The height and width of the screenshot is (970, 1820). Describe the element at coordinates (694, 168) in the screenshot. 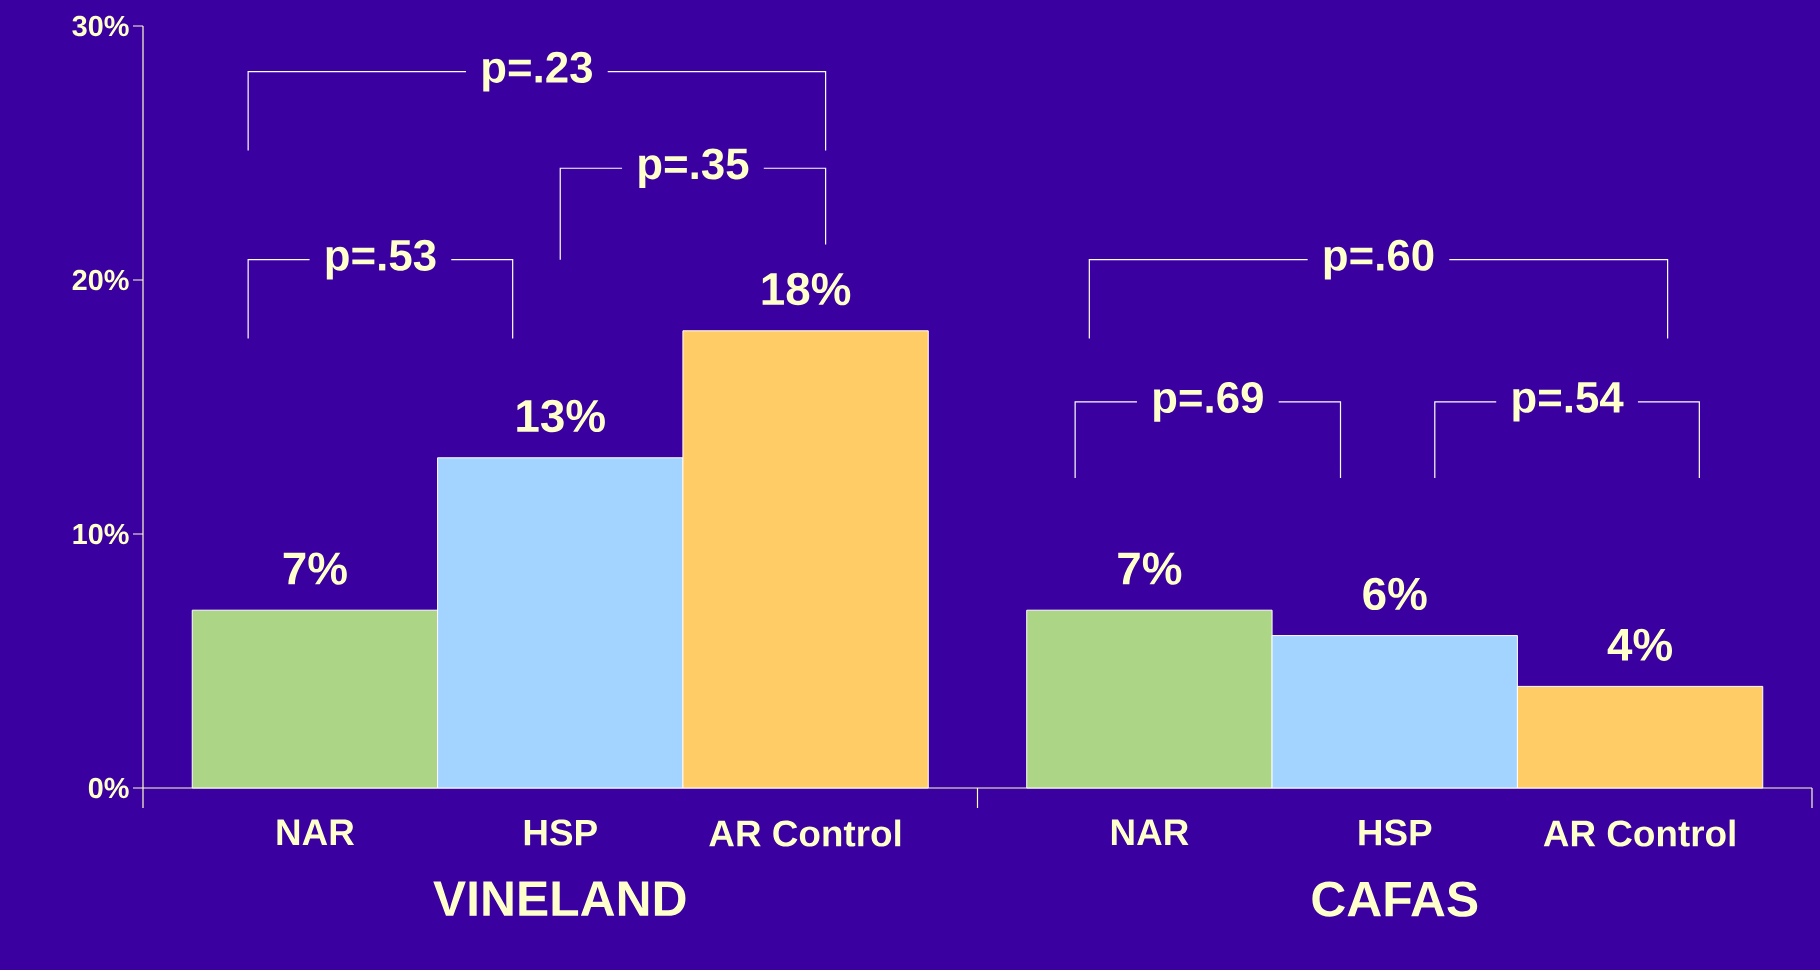

I see `annotation: p=.35` at that location.